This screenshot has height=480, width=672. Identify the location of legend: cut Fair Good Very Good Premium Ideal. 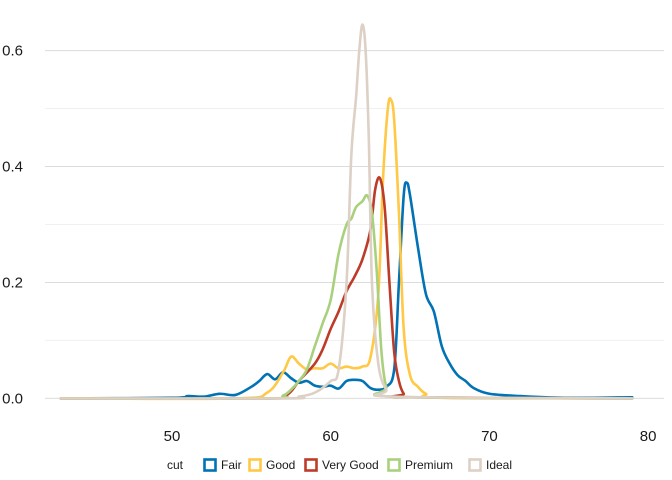
(339, 465).